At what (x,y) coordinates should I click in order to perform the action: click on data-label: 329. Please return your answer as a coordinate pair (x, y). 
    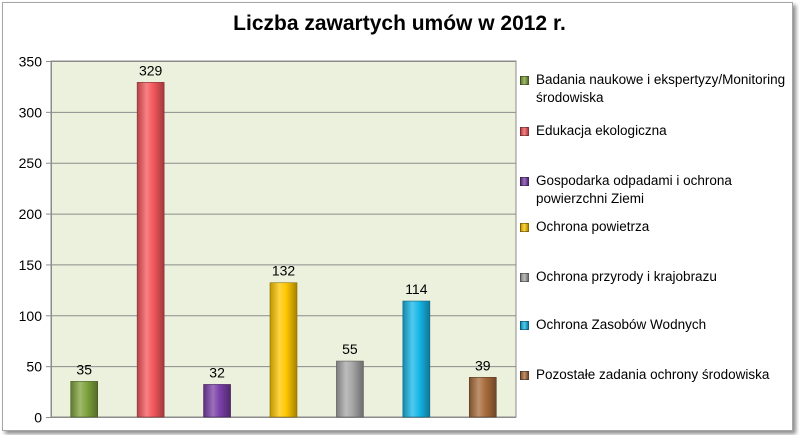
    Looking at the image, I should click on (151, 70).